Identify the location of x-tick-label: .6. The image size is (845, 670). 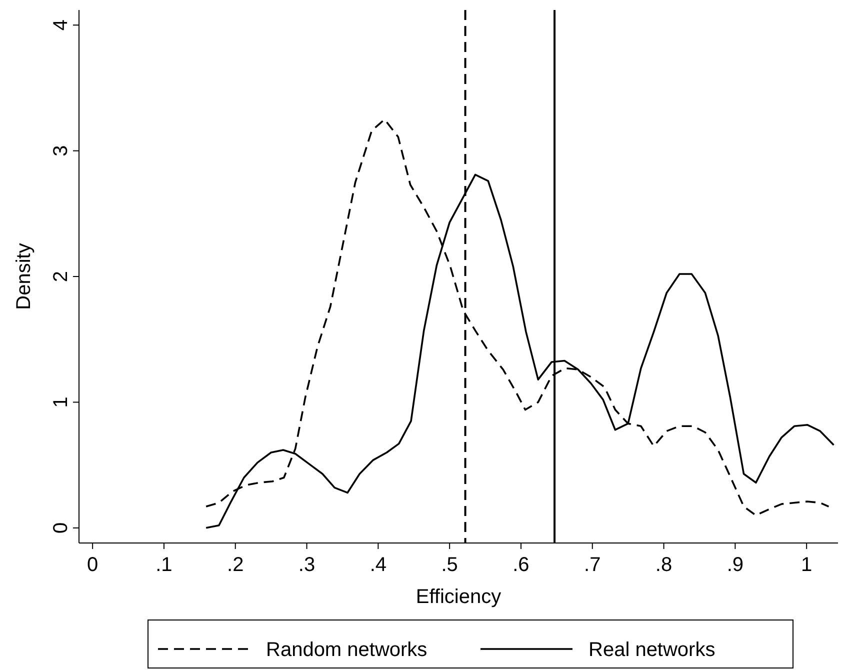
(521, 565).